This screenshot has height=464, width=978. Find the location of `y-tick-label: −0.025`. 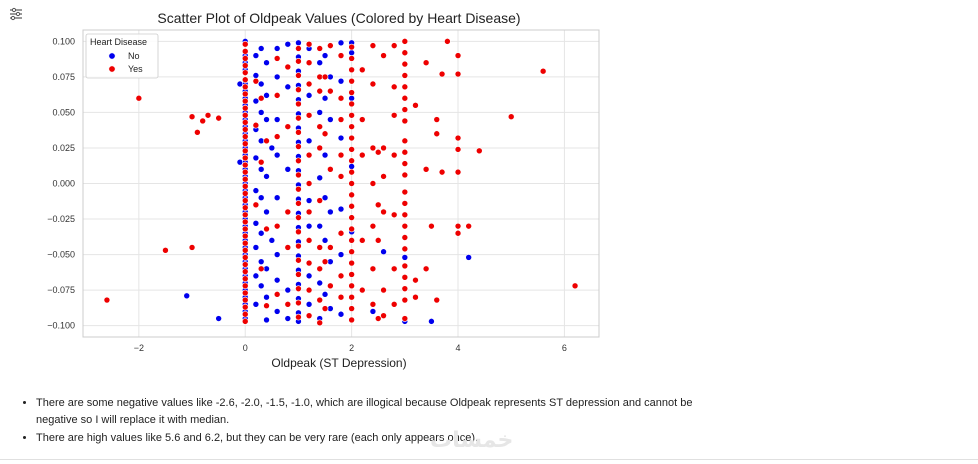

y-tick-label: −0.025 is located at coordinates (61, 219).